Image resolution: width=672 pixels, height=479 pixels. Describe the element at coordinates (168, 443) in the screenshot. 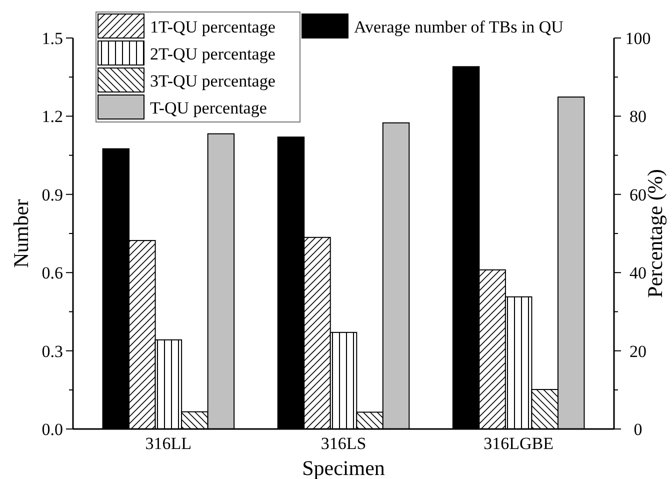

I see `x-tick-label: 316LL` at that location.